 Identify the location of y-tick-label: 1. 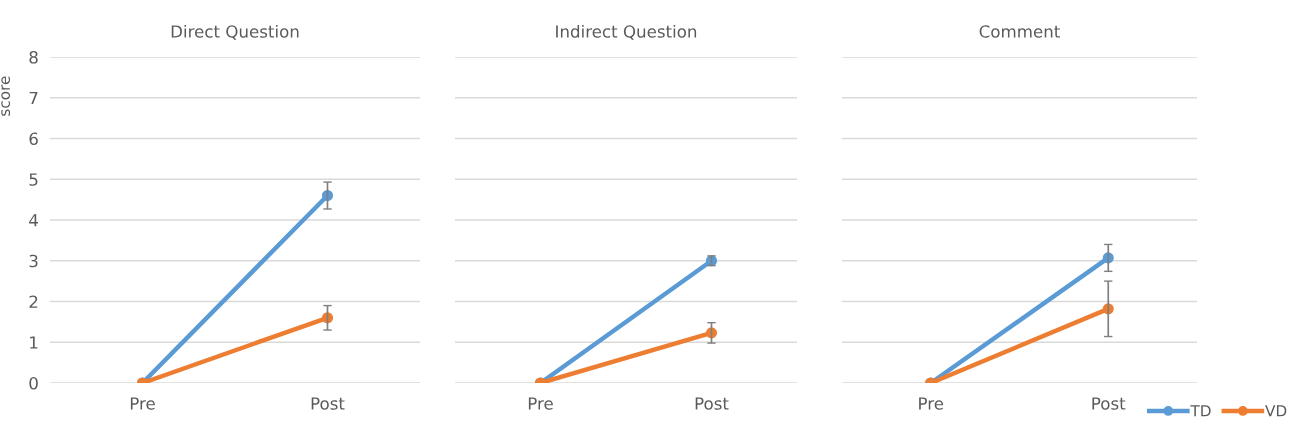
(34, 342).